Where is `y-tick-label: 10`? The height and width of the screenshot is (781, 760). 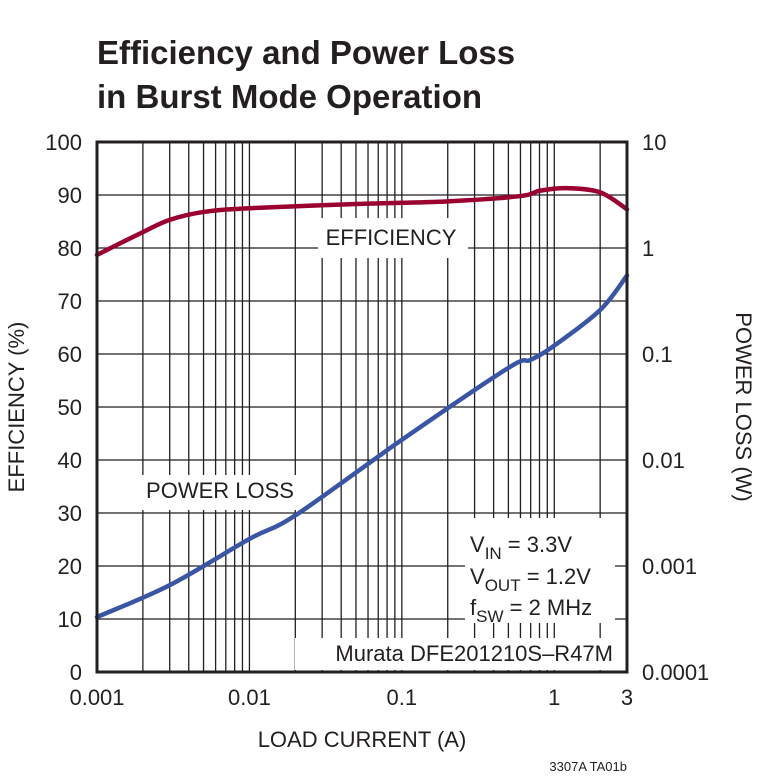 y-tick-label: 10 is located at coordinates (70, 619).